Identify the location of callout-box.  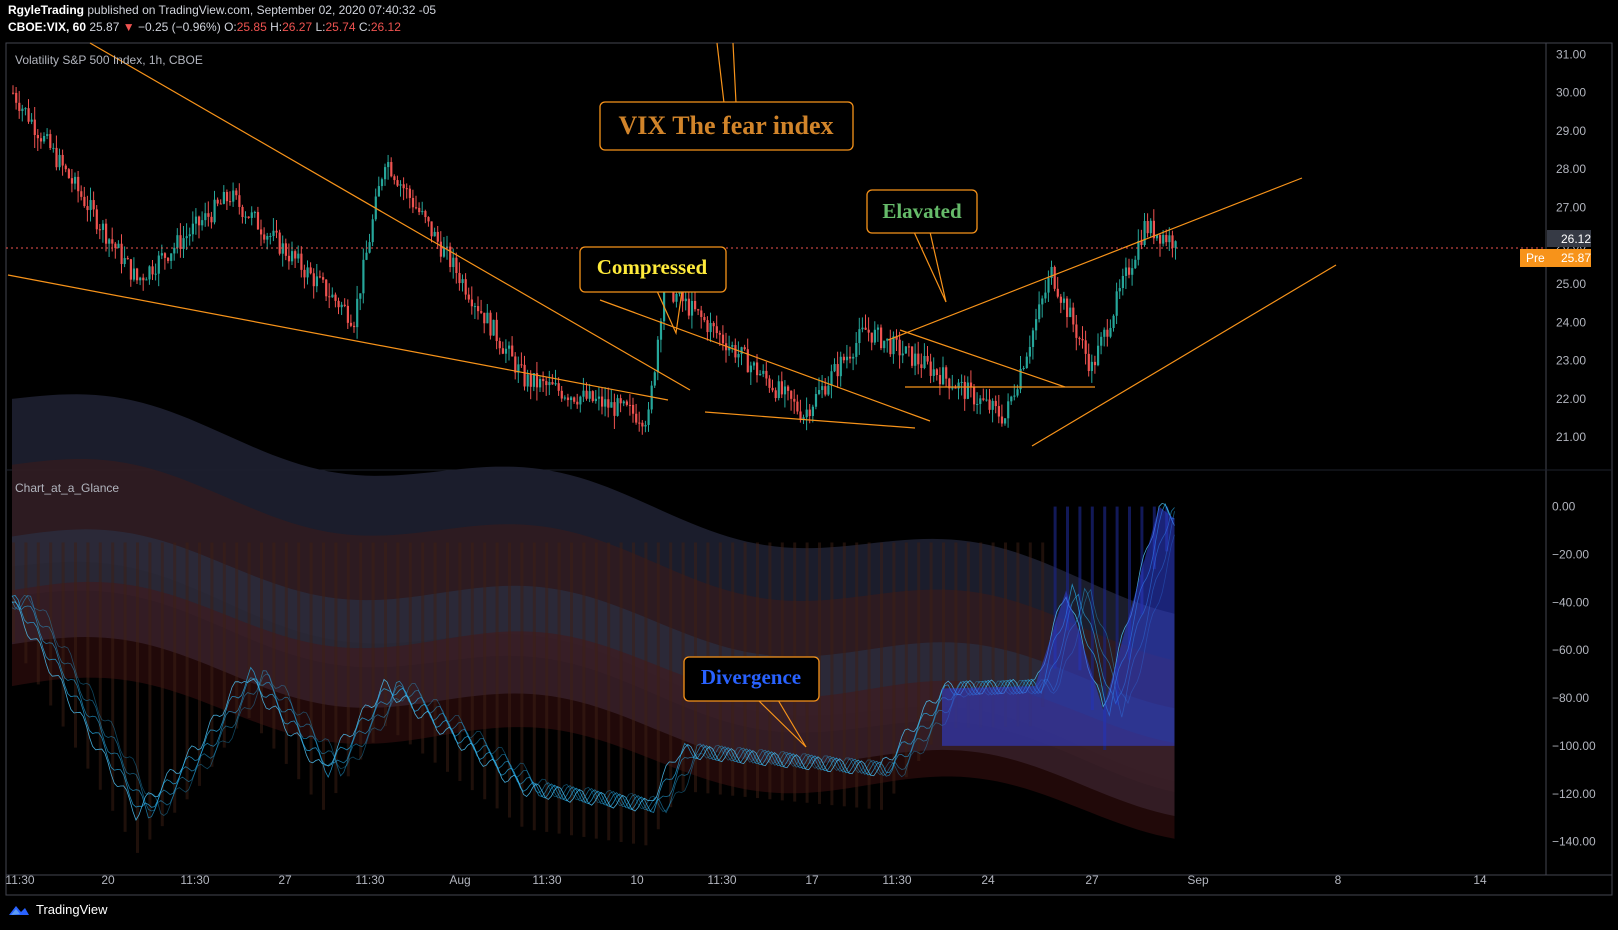
(726, 126).